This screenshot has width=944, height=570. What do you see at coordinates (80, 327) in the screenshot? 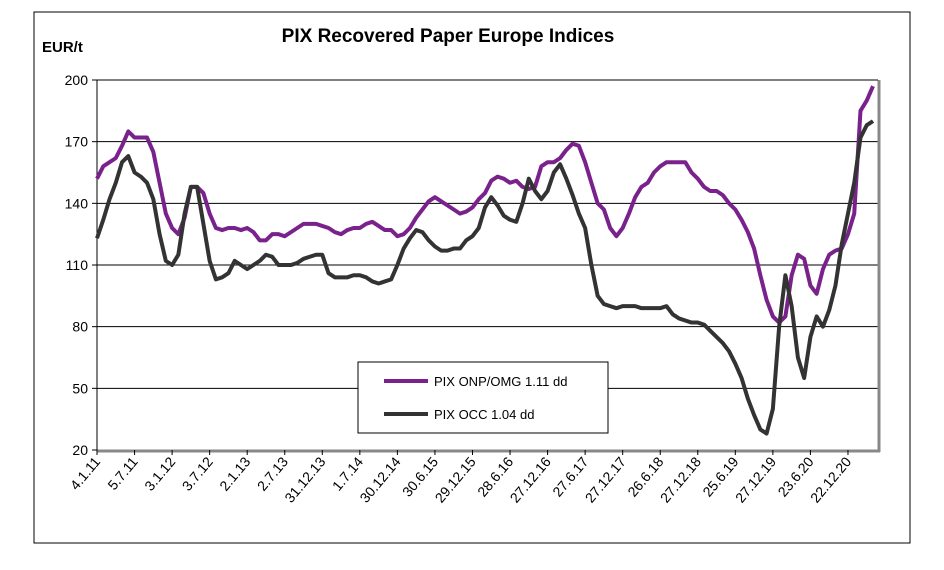
I see `y-tick-label: 80` at bounding box center [80, 327].